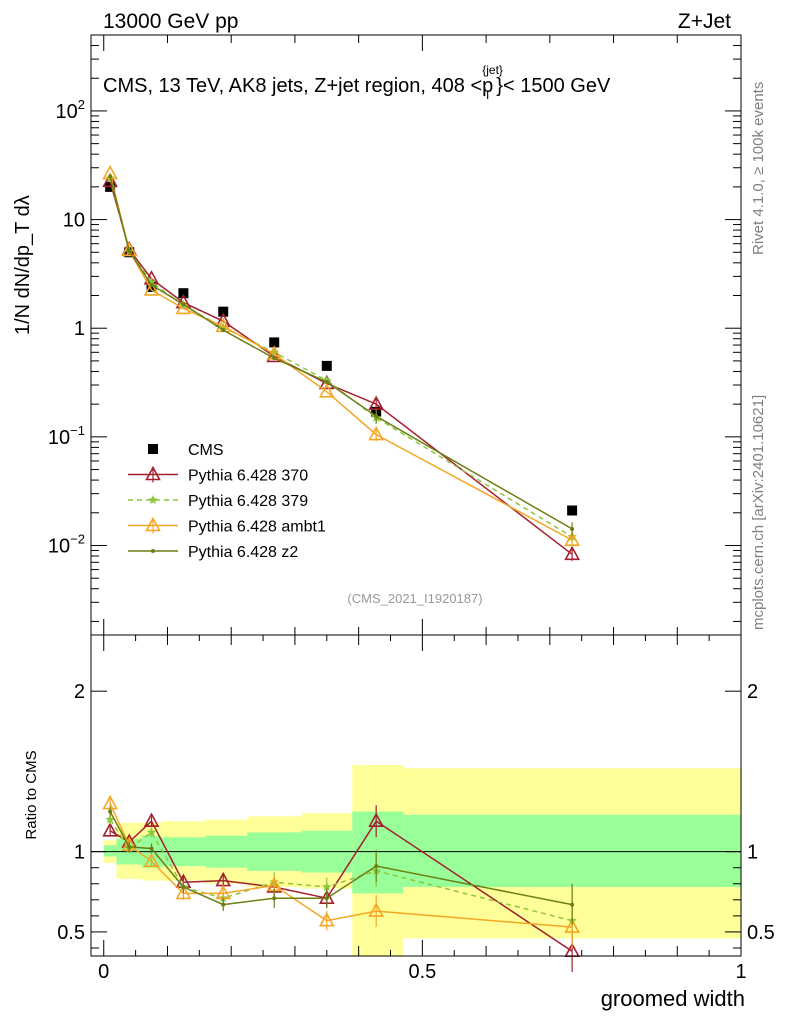  Describe the element at coordinates (70, 110) in the screenshot. I see `y-tick-label: 10²` at that location.